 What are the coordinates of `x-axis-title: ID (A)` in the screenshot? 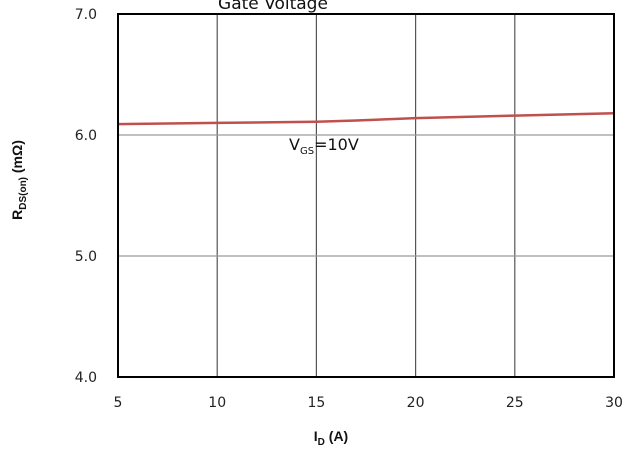 It's located at (331, 438).